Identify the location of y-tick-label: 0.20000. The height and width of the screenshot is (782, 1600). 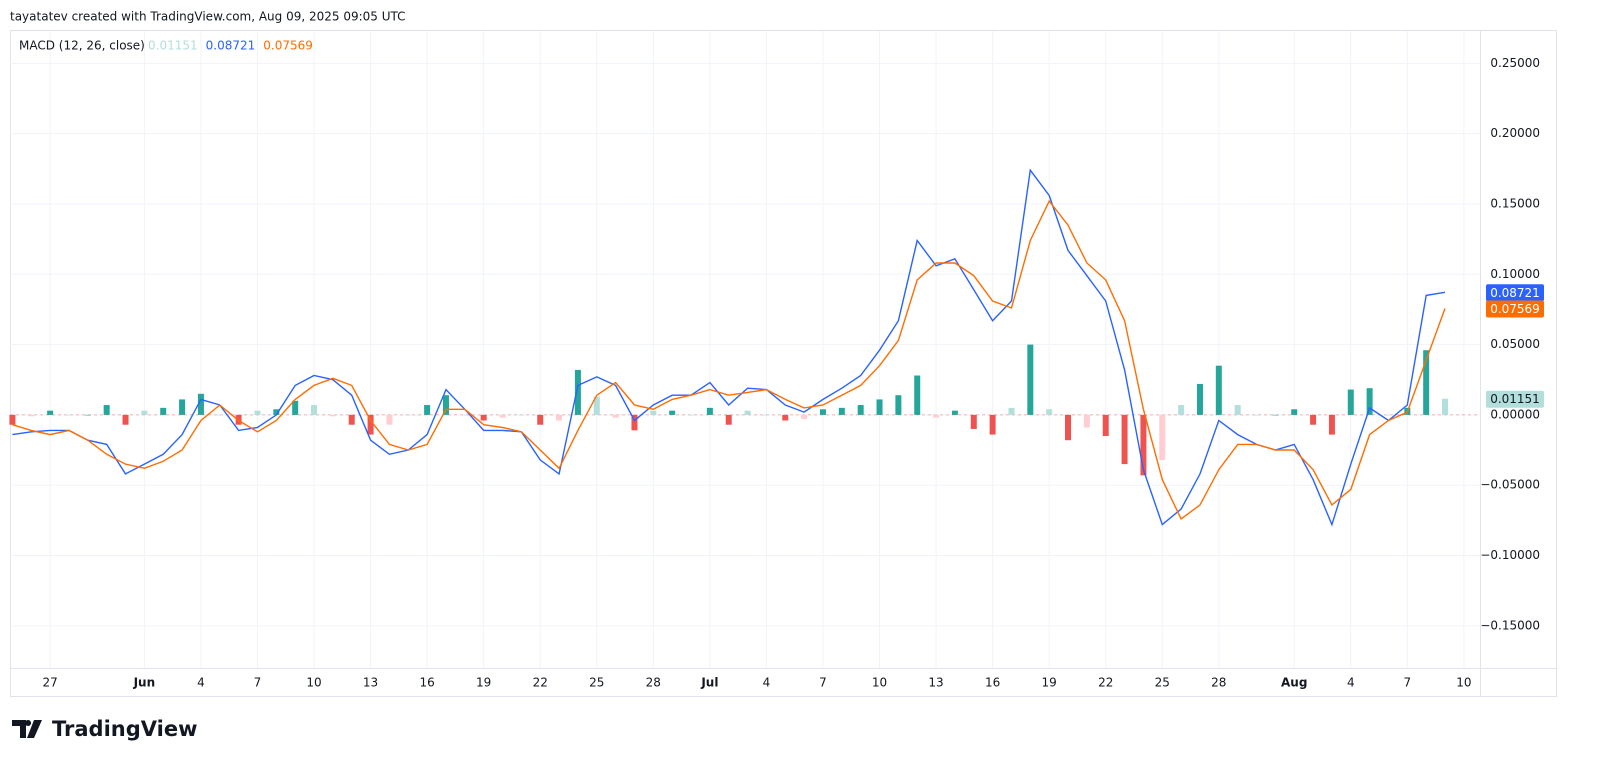
(1515, 133).